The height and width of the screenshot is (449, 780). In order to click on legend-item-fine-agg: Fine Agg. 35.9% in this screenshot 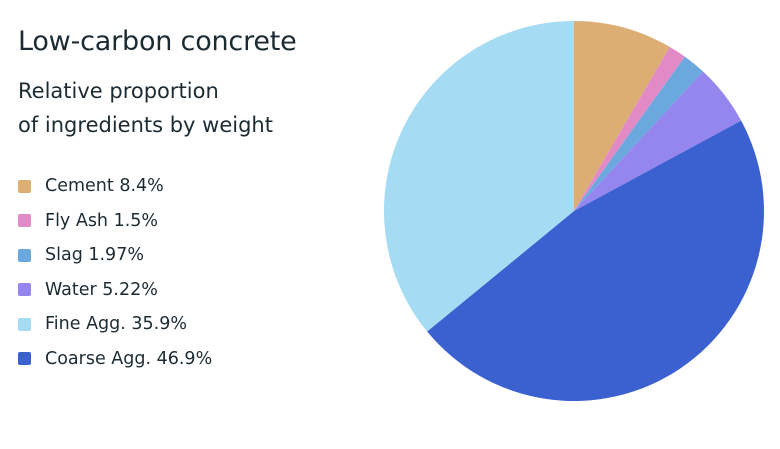, I will do `click(115, 324)`.